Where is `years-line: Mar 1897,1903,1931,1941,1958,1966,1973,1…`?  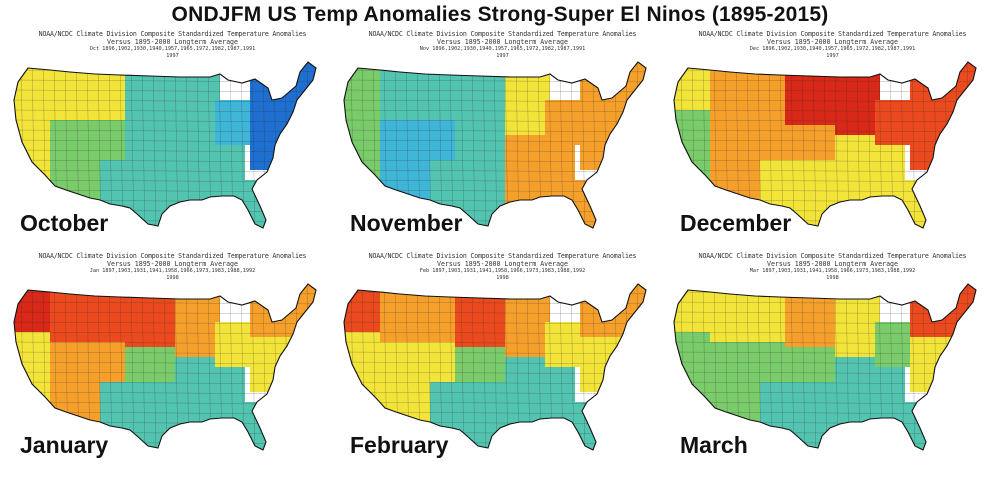
years-line: Mar 1897,1903,1931,1941,1958,1966,1973,1… is located at coordinates (832, 271).